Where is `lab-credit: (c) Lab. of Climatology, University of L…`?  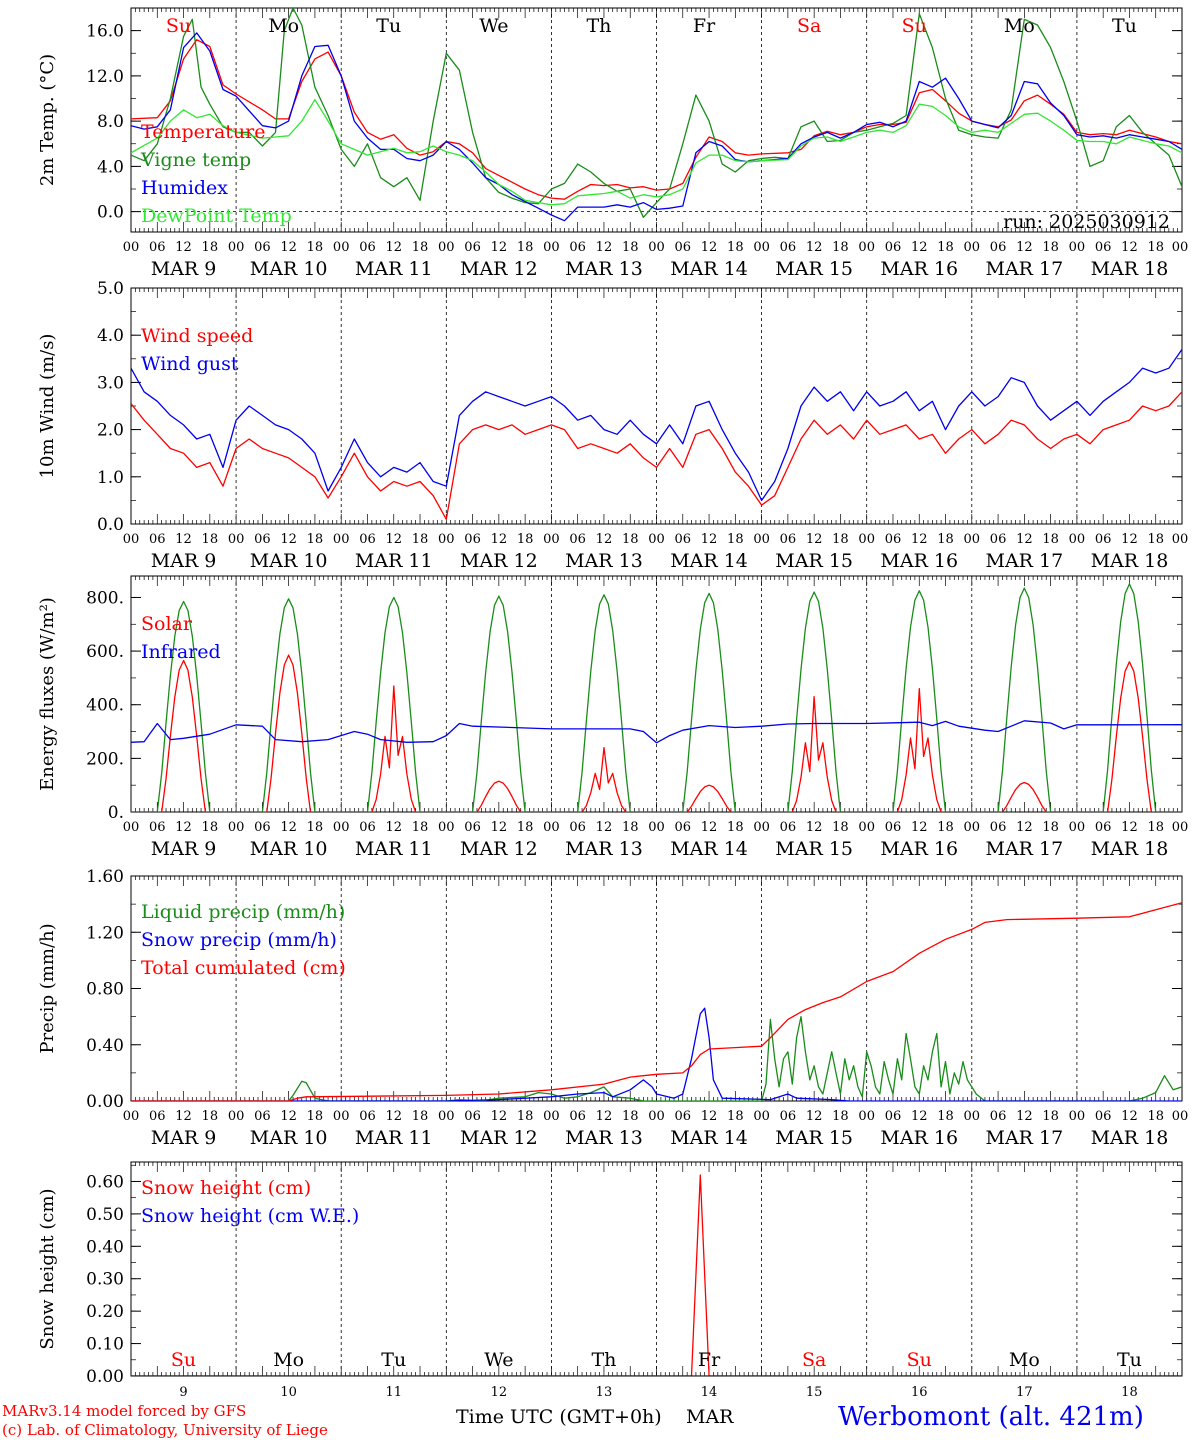 lab-credit: (c) Lab. of Climatology, University of L… is located at coordinates (165, 1430).